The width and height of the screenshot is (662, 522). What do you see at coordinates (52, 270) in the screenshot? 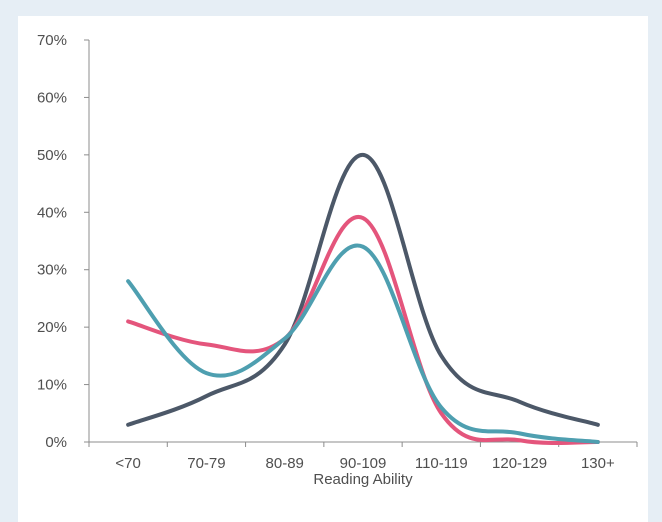
I see `y-tick-label: 30%` at bounding box center [52, 270].